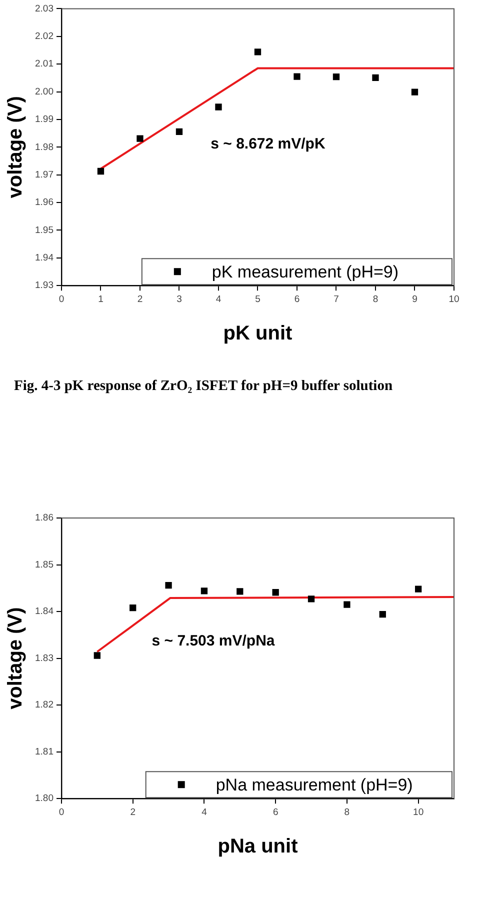  What do you see at coordinates (258, 333) in the screenshot?
I see `x-axis-title: pK unit` at bounding box center [258, 333].